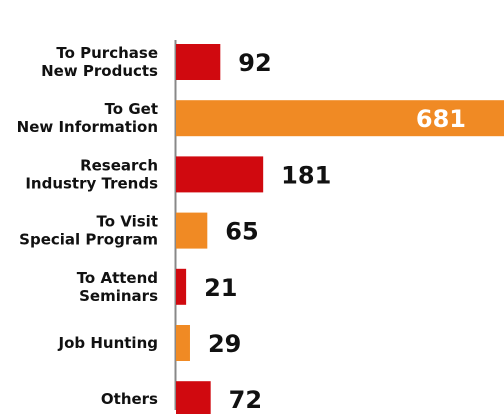  I want to click on category-label-line: Others, so click(129, 399).